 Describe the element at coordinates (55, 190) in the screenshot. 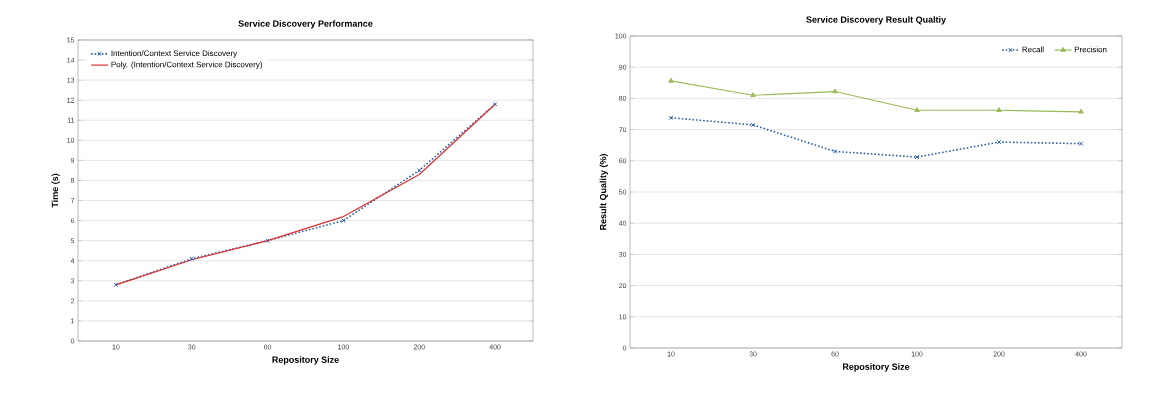

I see `y-axis-title: Time (s)` at that location.